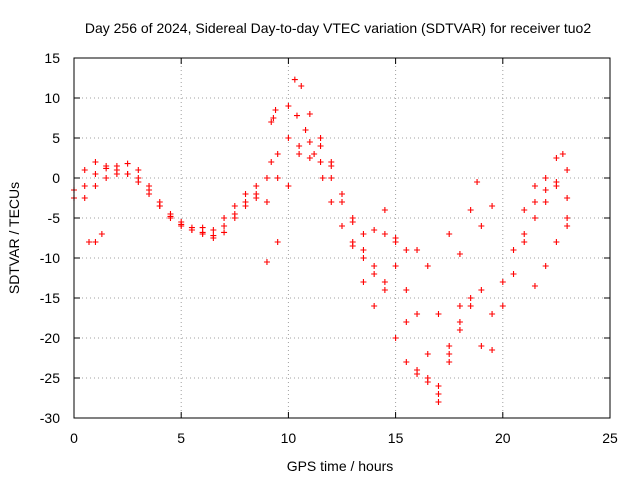  I want to click on y-tick-label: 10, so click(52, 98).